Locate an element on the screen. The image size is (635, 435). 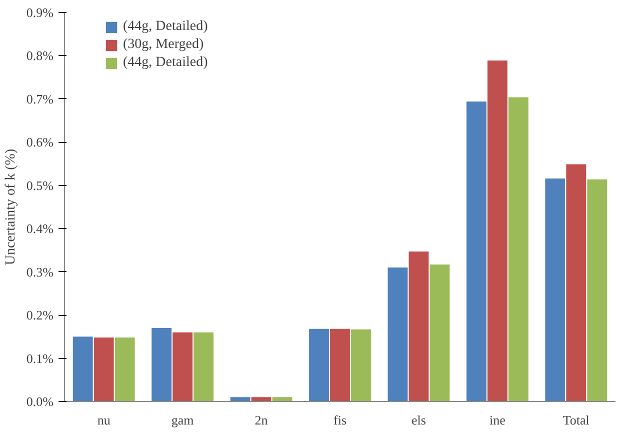
y-tick-label: 0.9% is located at coordinates (40, 12).